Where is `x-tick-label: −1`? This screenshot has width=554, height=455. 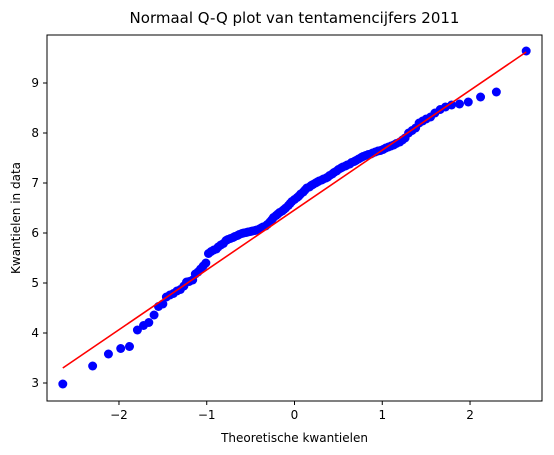
x-tick-label: −1 is located at coordinates (207, 415).